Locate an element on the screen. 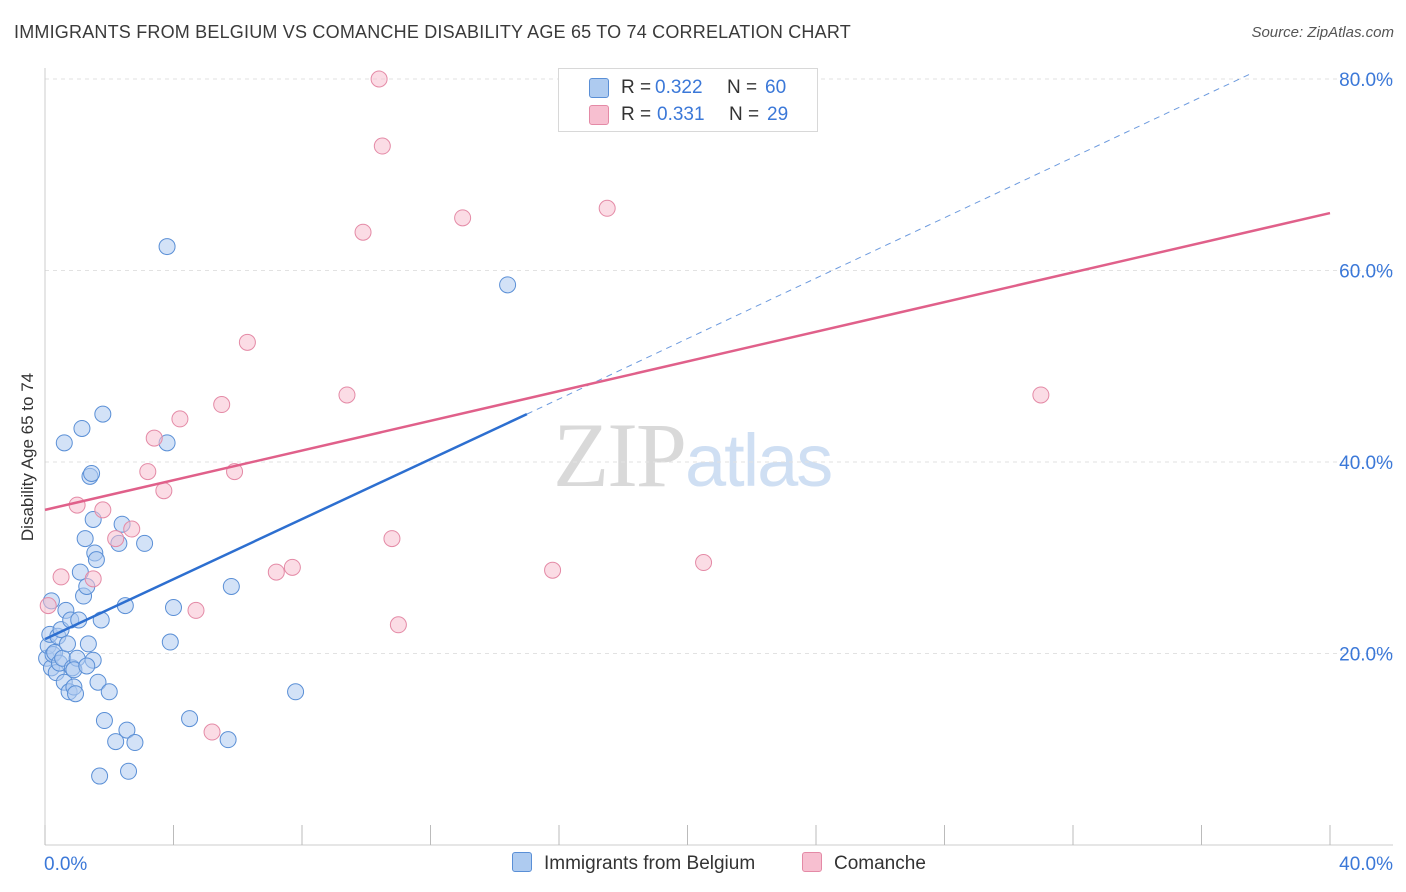 The width and height of the screenshot is (1406, 892). legend-r-value: 0.331 is located at coordinates (681, 114).